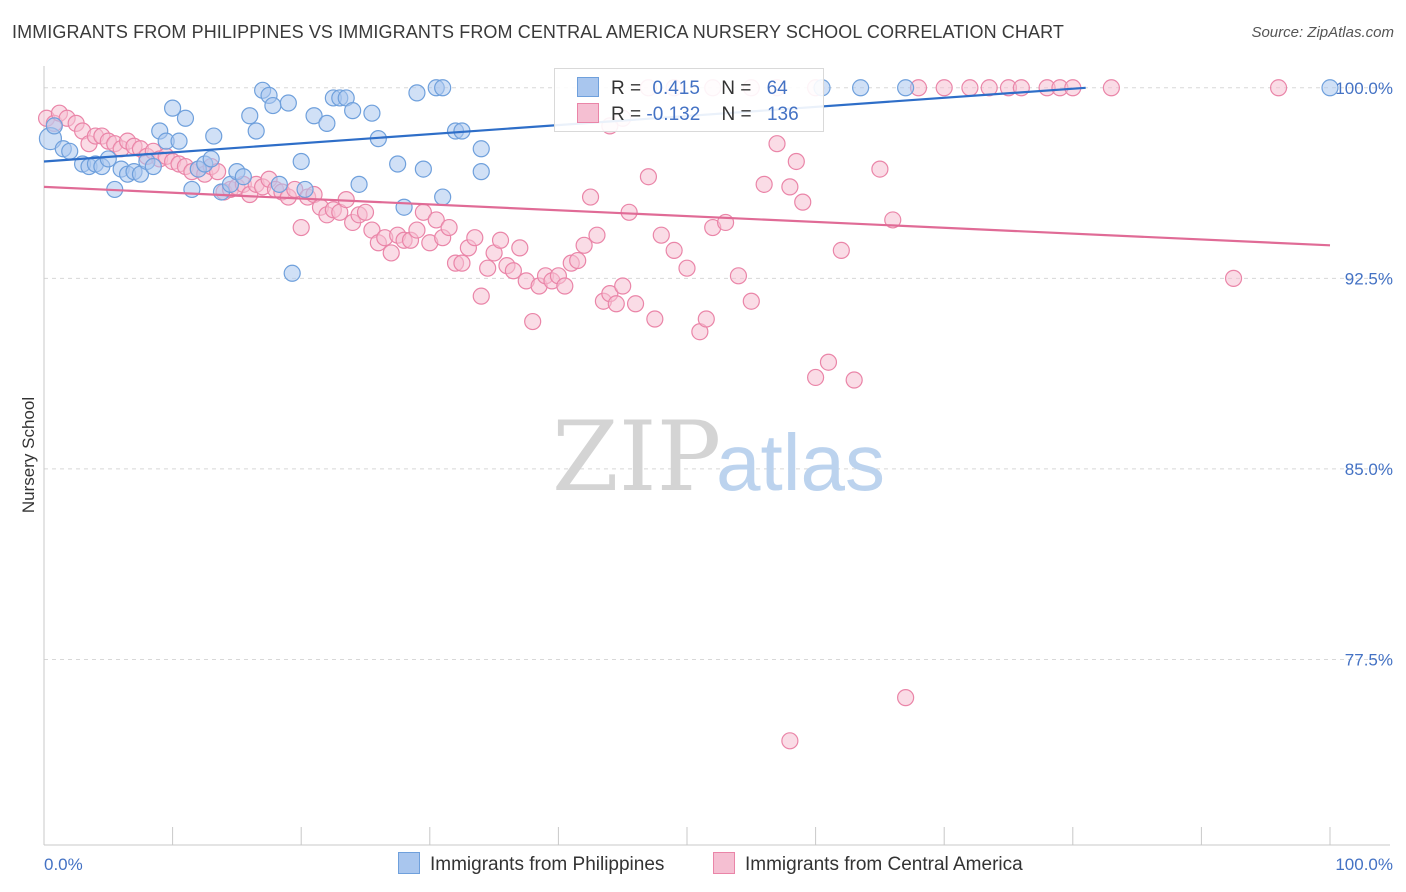  What do you see at coordinates (782, 114) in the screenshot?
I see `legend-n-value: 136` at bounding box center [782, 114].